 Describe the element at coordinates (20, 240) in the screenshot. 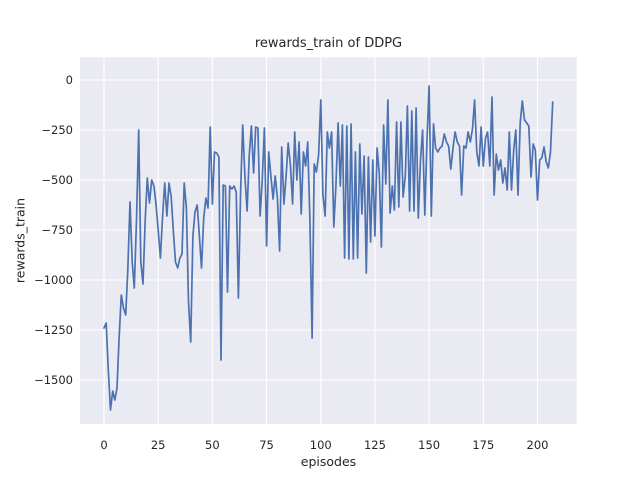

I see `y-axis-label: rewards_train` at that location.